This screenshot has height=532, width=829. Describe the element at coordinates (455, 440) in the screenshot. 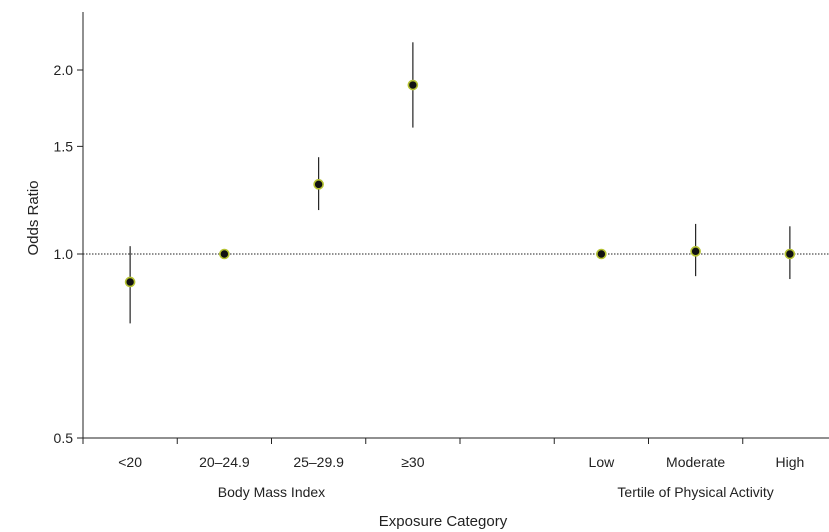

I see `x-axis` at that location.